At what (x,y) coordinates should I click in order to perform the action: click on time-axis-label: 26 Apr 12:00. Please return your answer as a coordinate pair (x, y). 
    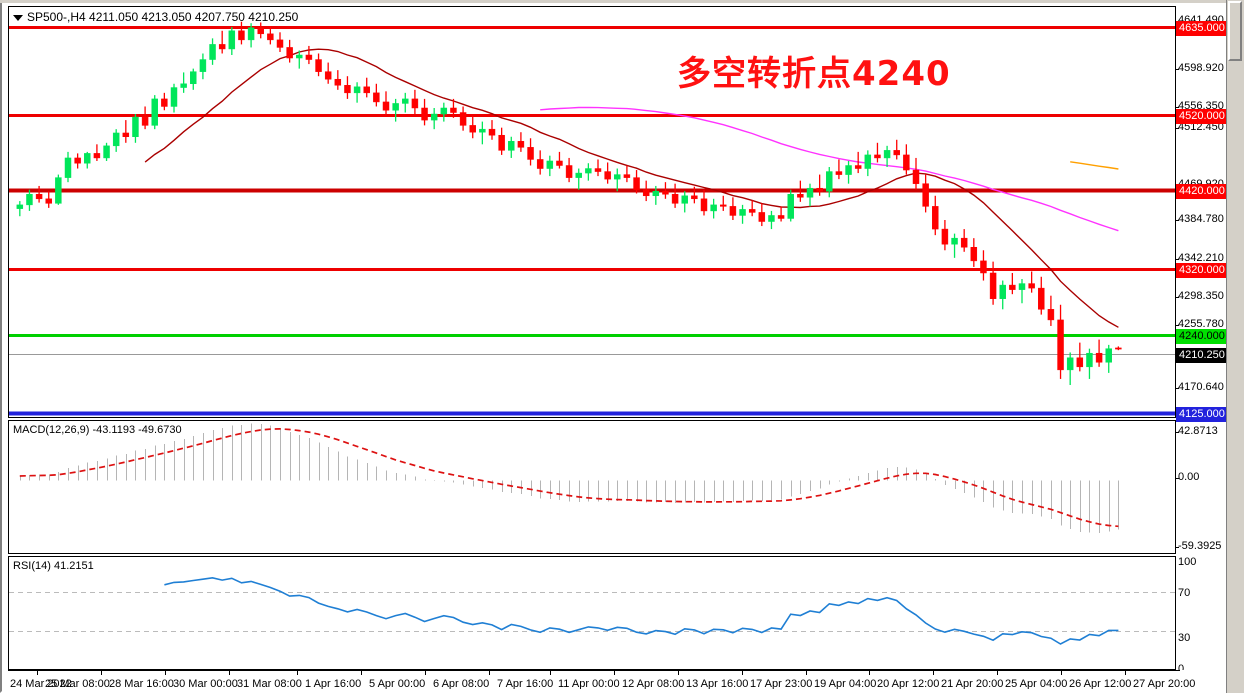
    Looking at the image, I should click on (1100, 683).